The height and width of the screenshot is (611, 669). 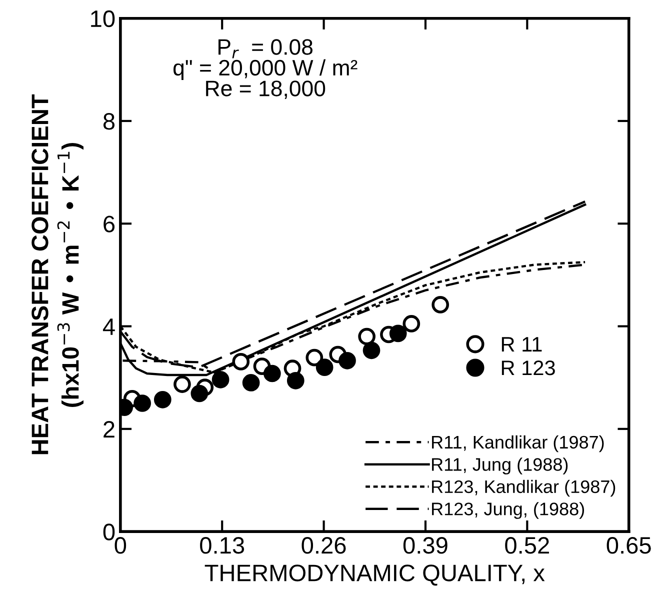 What do you see at coordinates (109, 429) in the screenshot?
I see `y-tick-label: 2` at bounding box center [109, 429].